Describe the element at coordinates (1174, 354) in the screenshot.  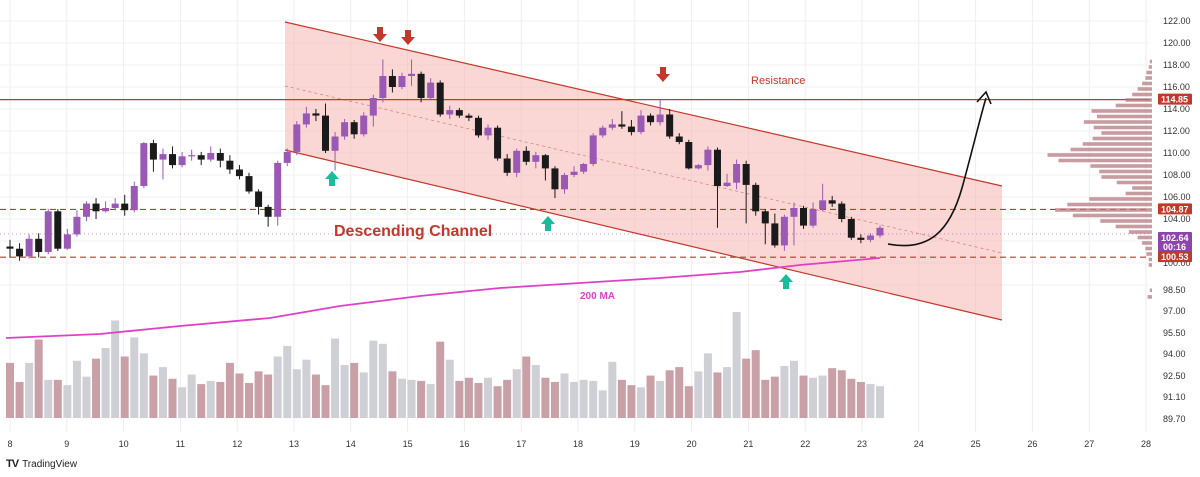
I see `y-tick-label: 94.00` at that location.